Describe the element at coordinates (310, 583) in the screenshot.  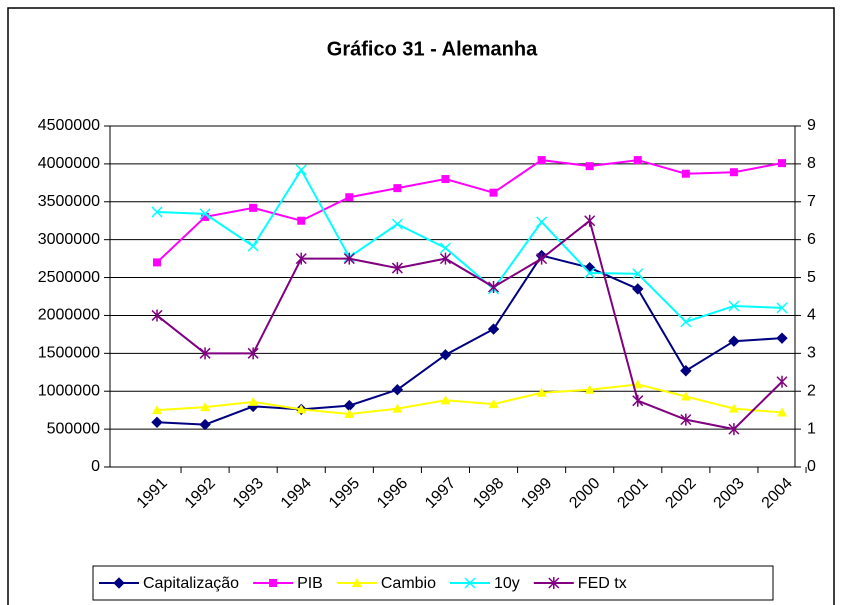
I see `legend-label: PIB` at that location.